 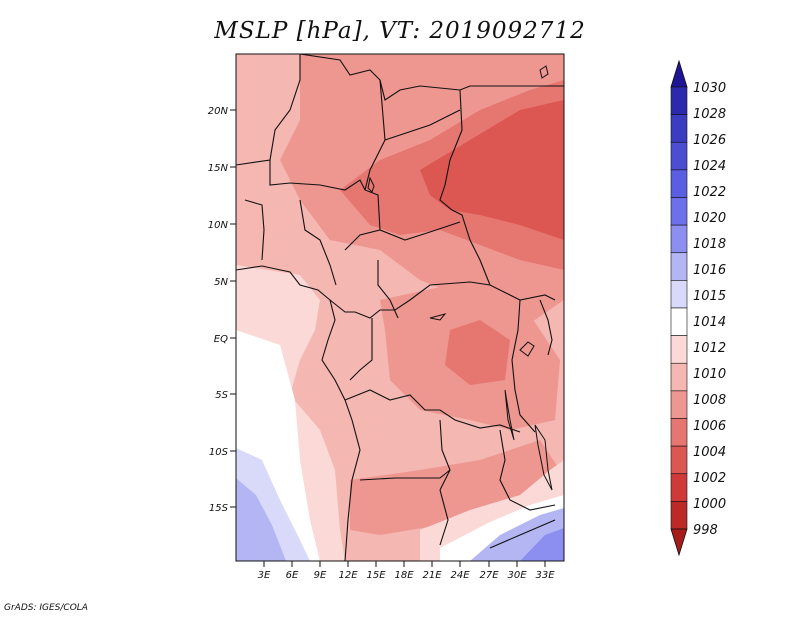 I want to click on lat-label-eq: EQ, so click(x=221, y=339).